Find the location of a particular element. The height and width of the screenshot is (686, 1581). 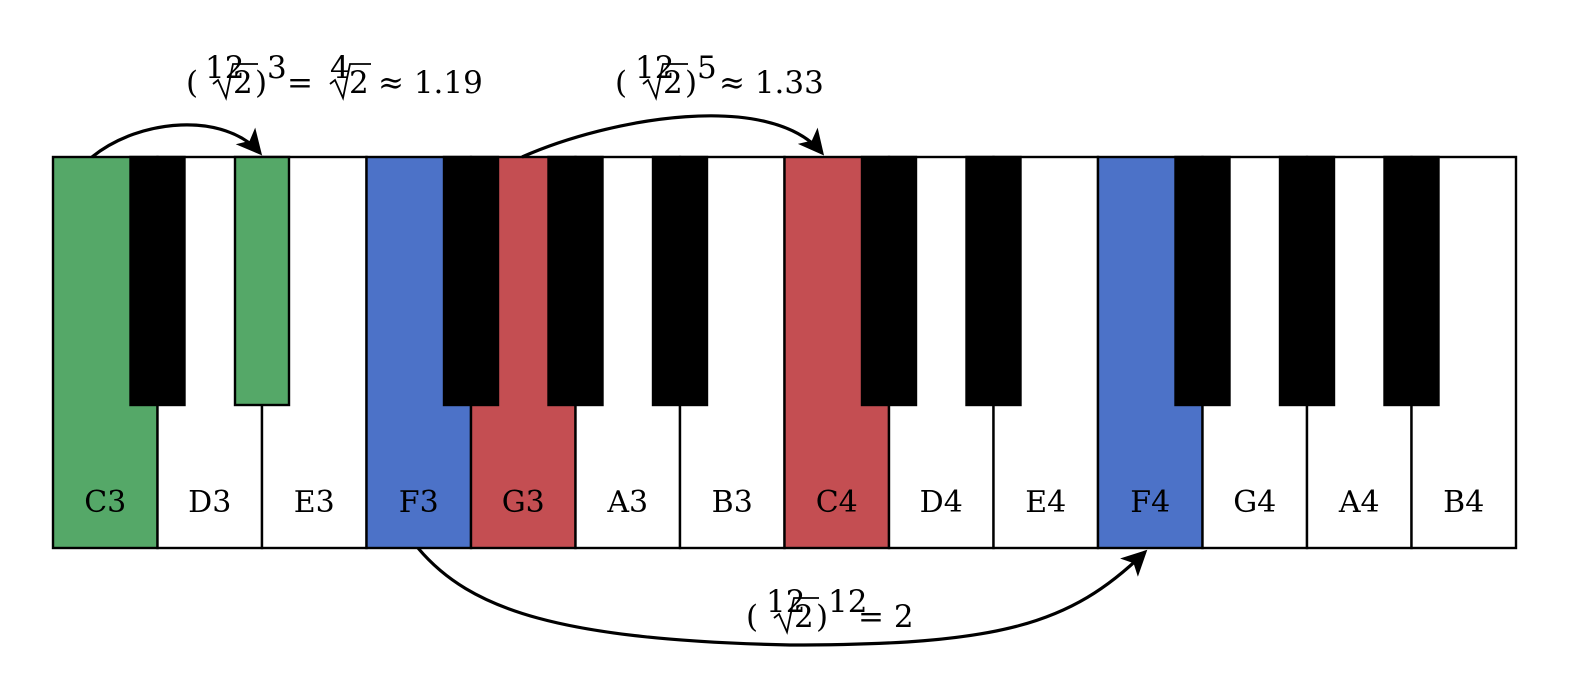

exponent: 5 is located at coordinates (707, 68).